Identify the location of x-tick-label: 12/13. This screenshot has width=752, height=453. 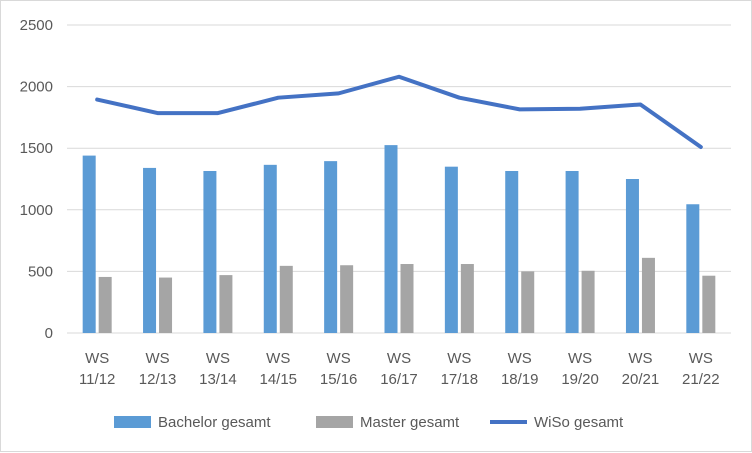
(158, 379).